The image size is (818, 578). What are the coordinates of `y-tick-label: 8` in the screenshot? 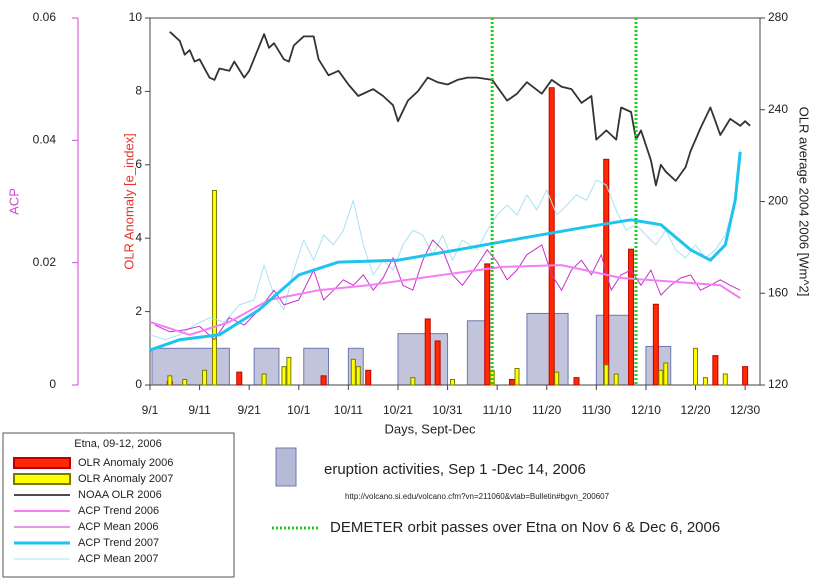 It's located at (138, 91).